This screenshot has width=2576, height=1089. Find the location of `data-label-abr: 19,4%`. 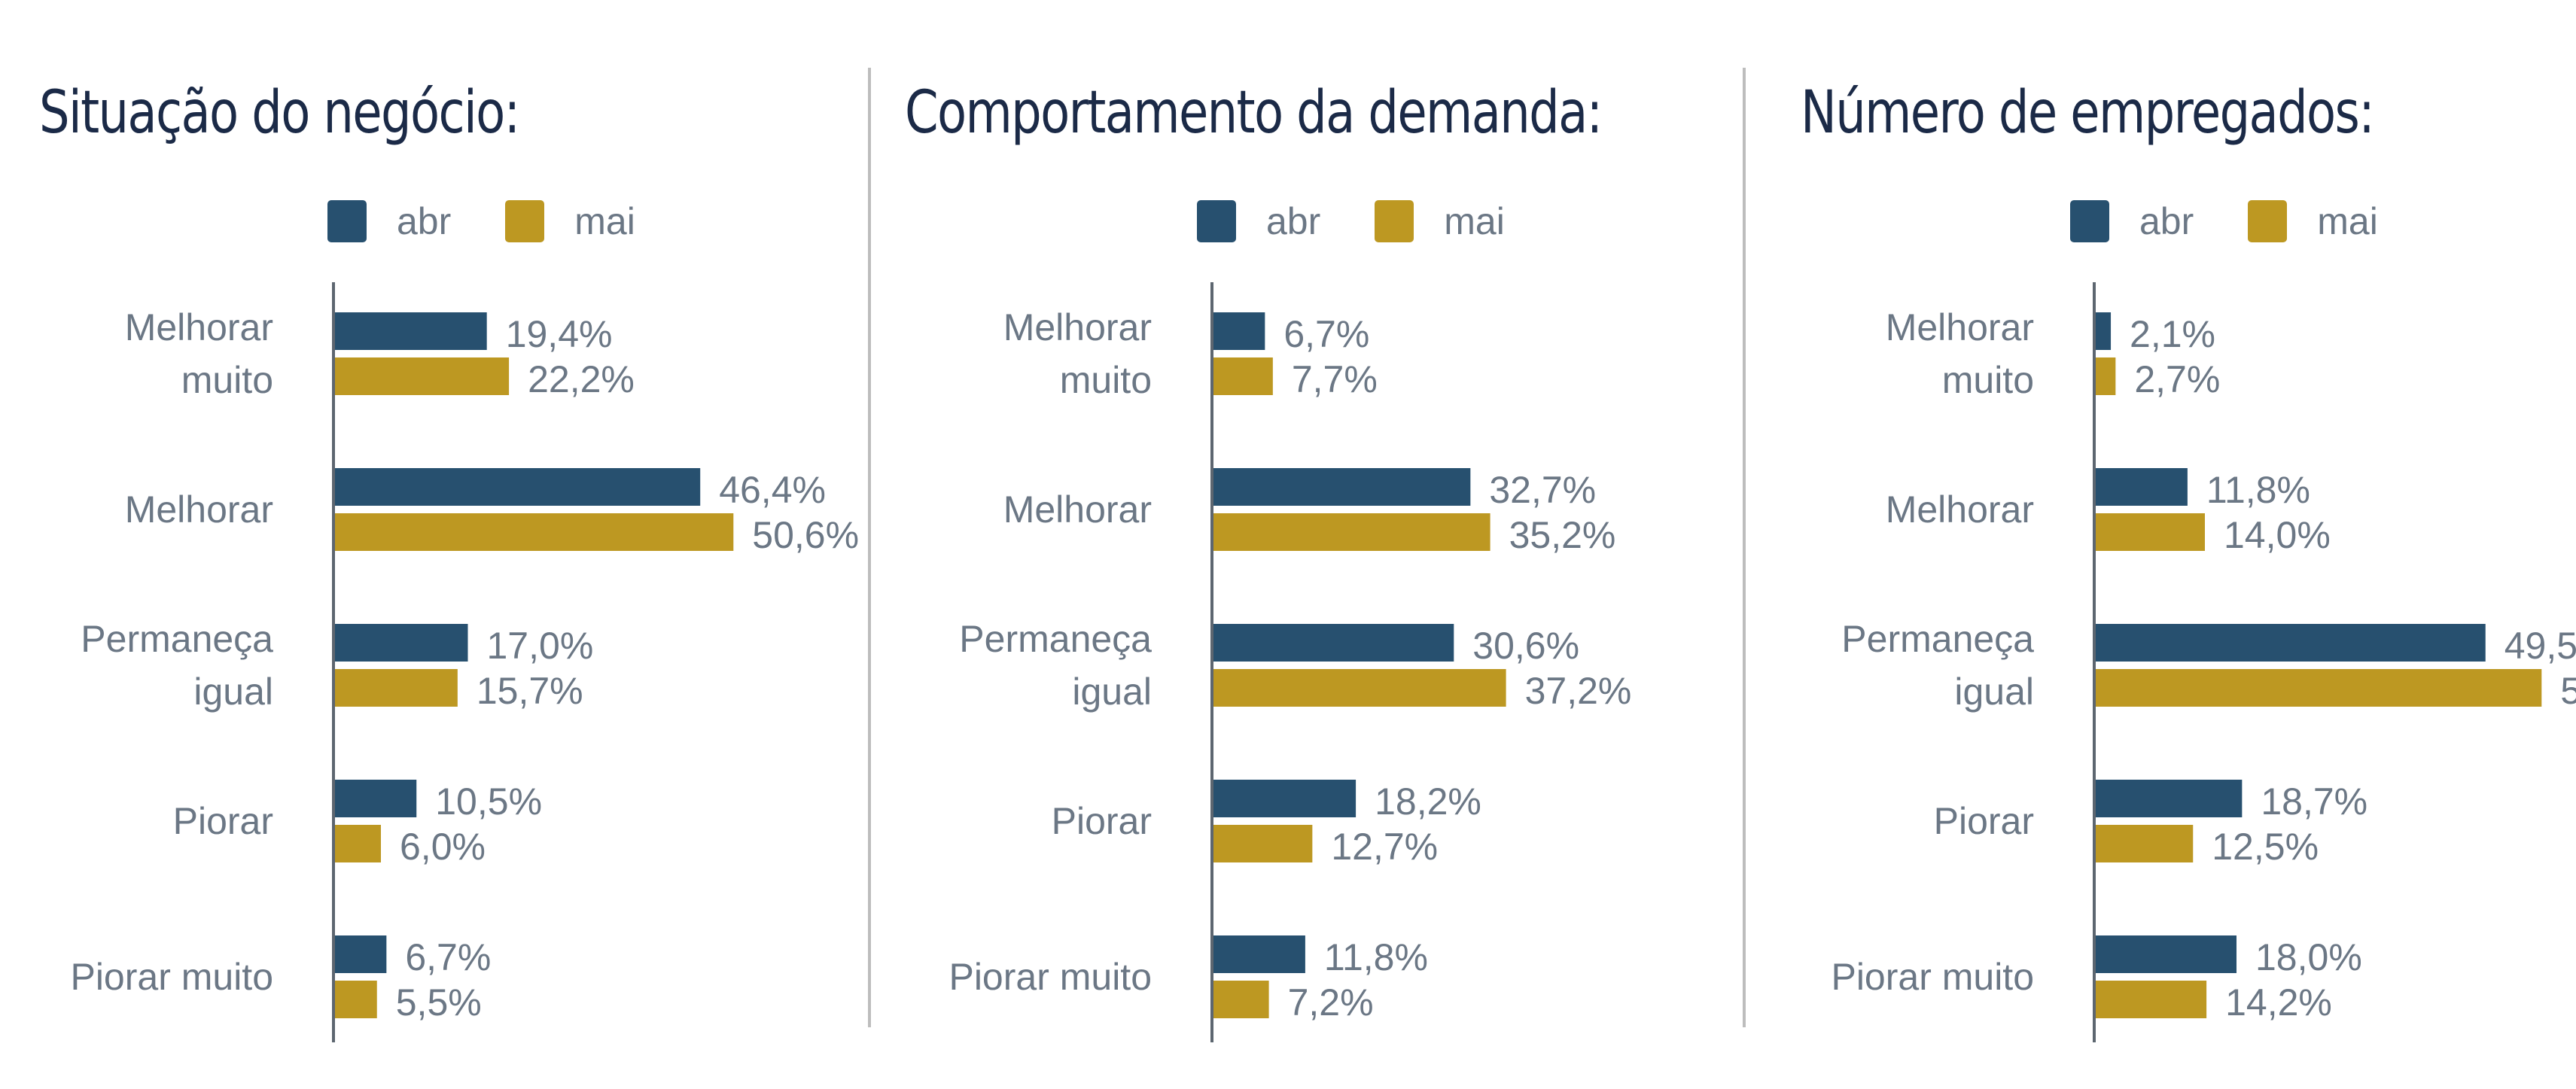

data-label-abr: 19,4% is located at coordinates (559, 334).